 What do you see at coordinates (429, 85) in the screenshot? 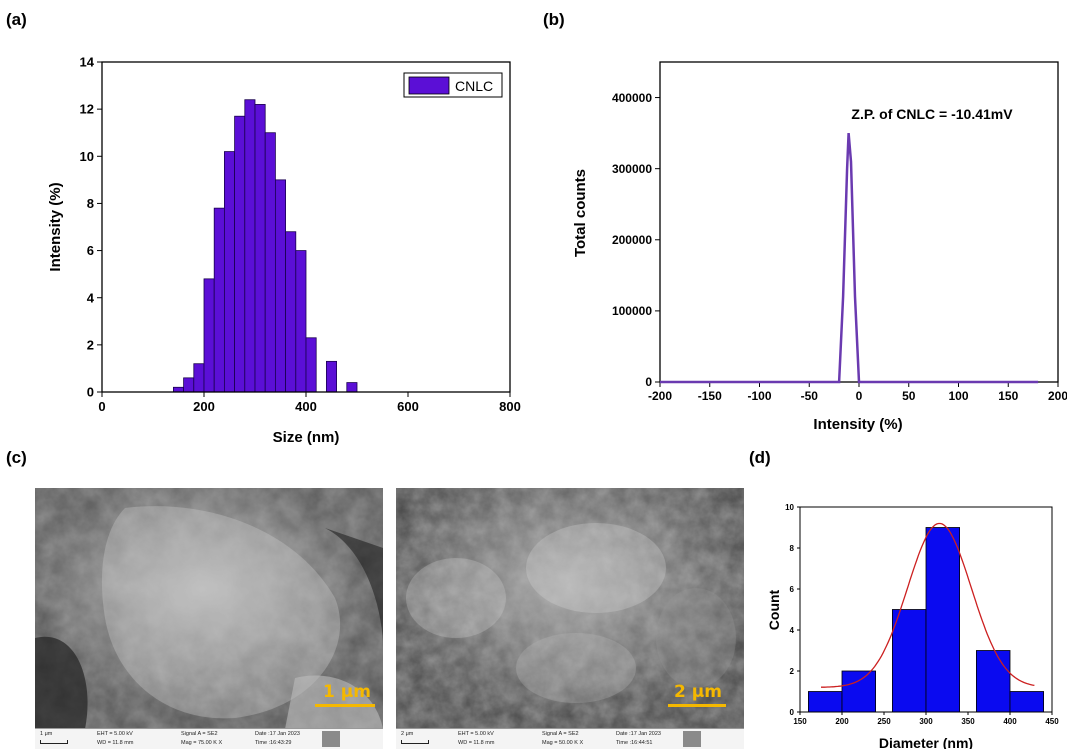
I see `legend-swatch` at bounding box center [429, 85].